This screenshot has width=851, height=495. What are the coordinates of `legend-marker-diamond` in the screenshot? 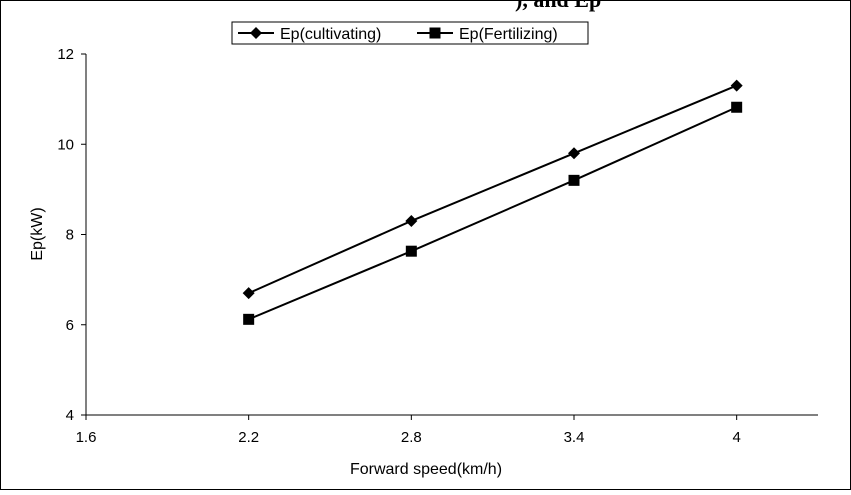 It's located at (256, 33).